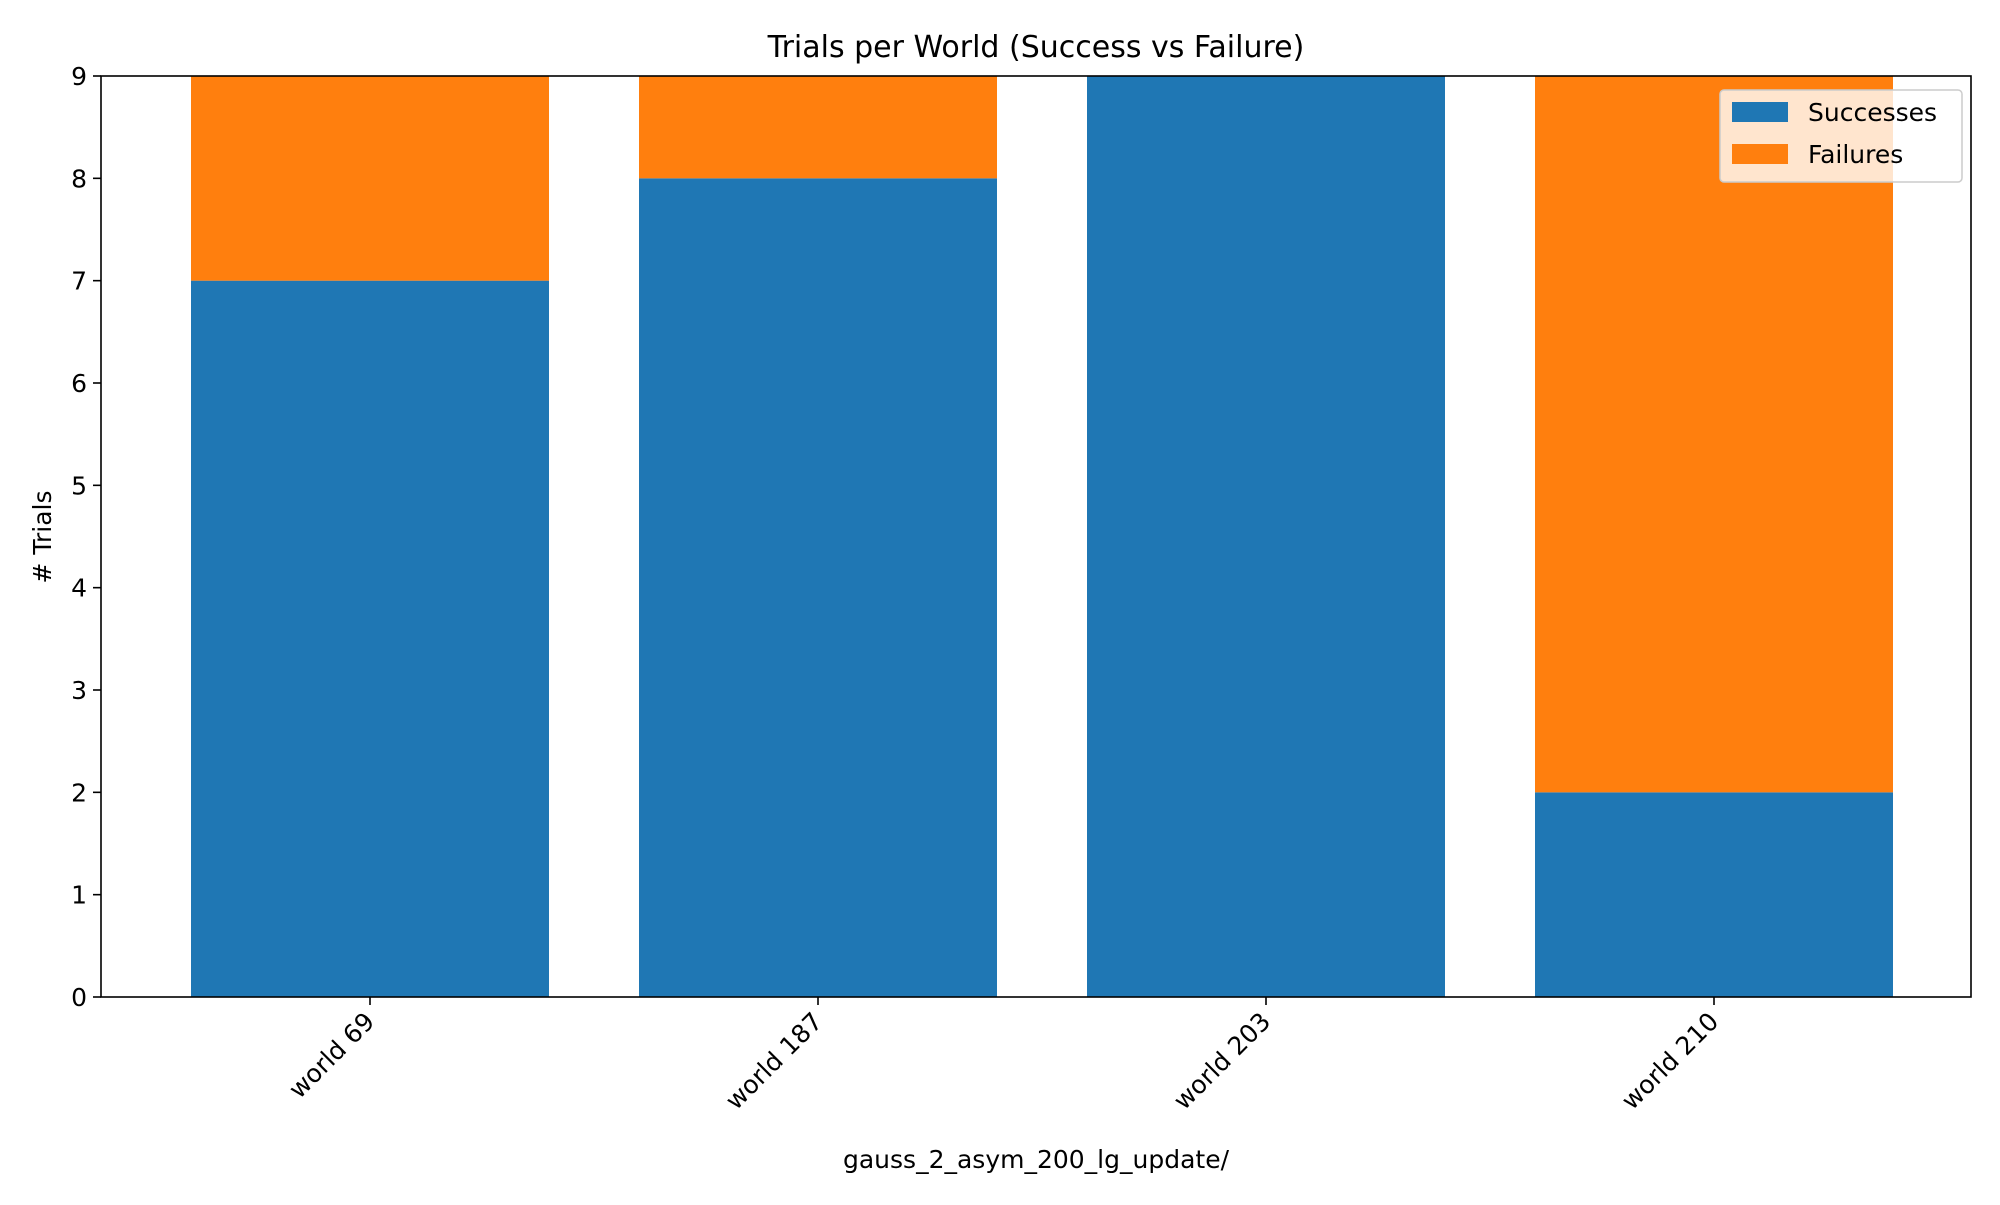  I want to click on y-tick-label: 8, so click(79, 178).